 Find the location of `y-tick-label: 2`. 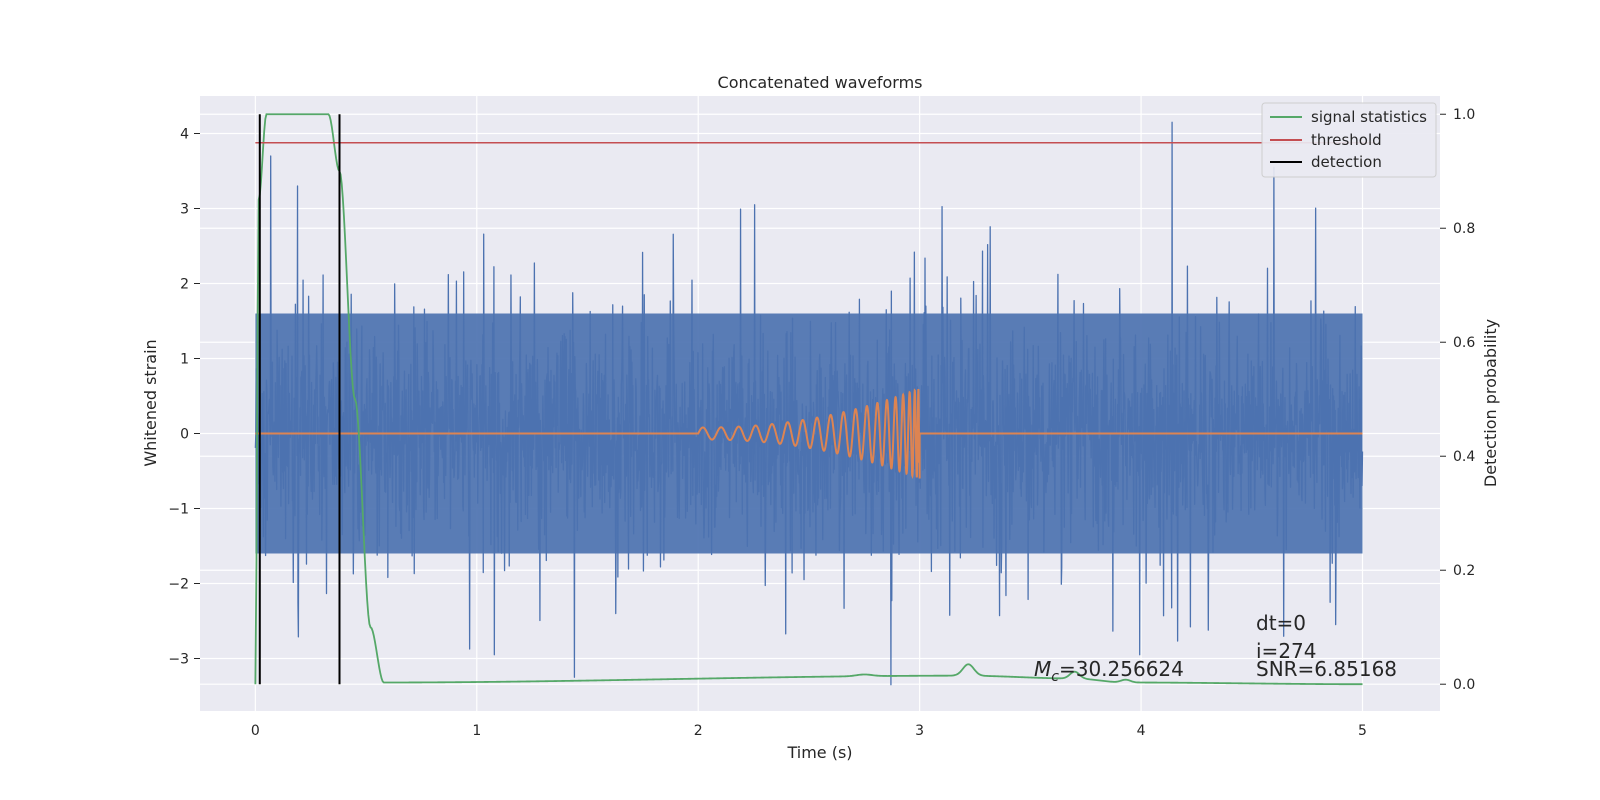

y-tick-label: 2 is located at coordinates (184, 285).